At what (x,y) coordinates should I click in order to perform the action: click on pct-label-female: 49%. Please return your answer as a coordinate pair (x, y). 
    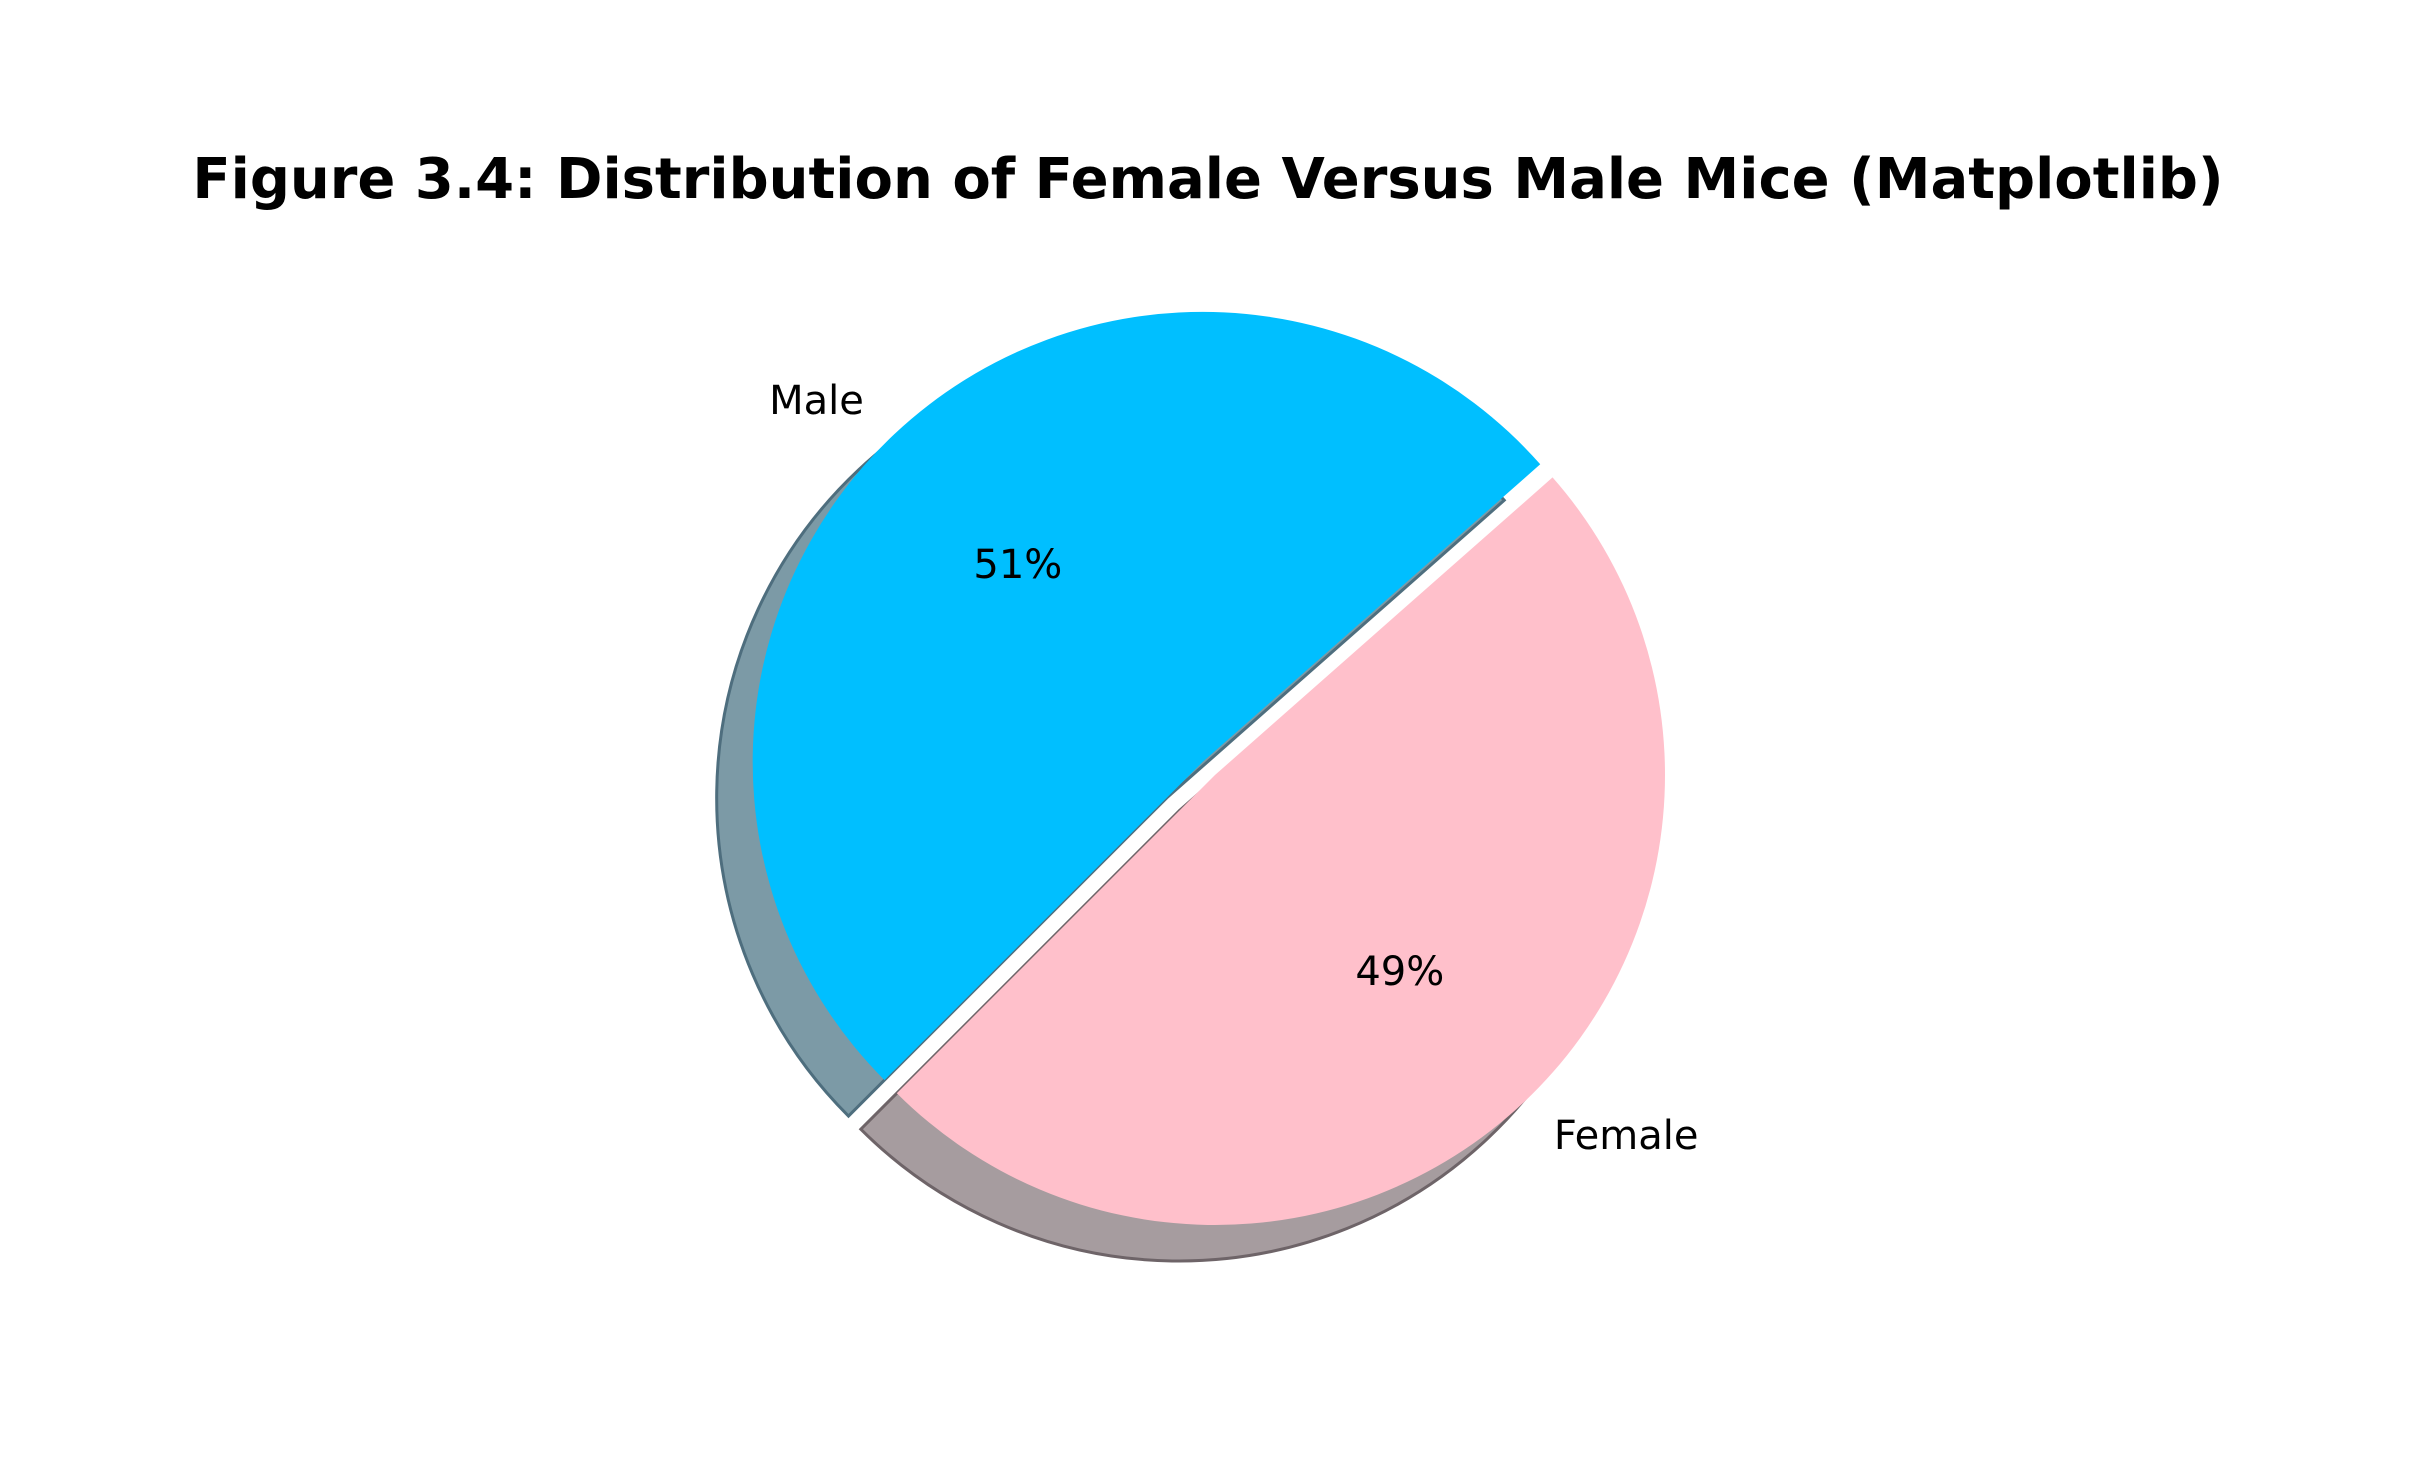
    Looking at the image, I should click on (1399, 972).